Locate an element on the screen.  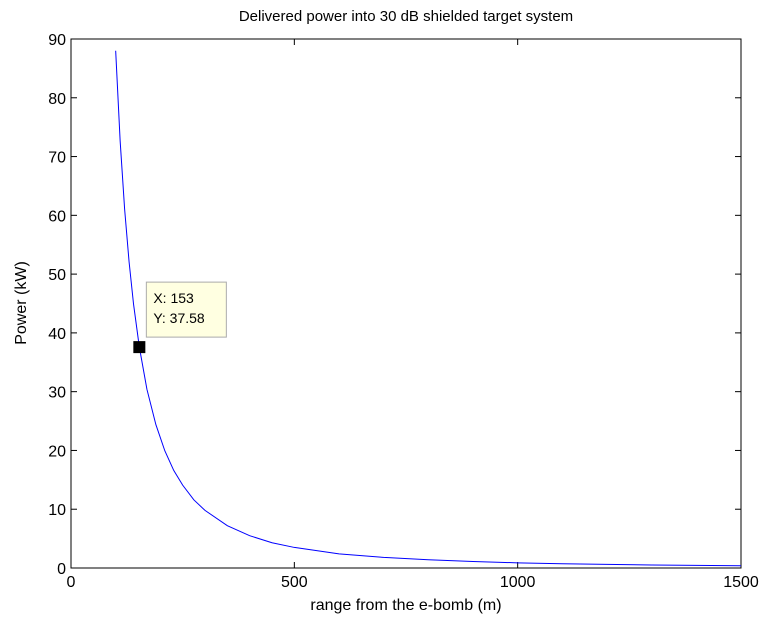
y-tick-label: 80 is located at coordinates (57, 99).